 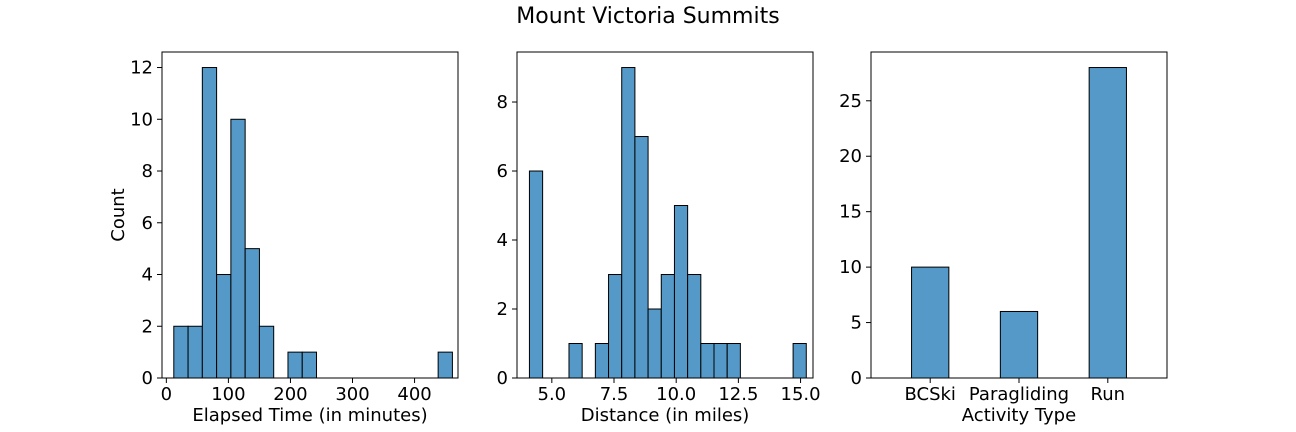 I want to click on x-tick-label: 300, so click(x=352, y=394).